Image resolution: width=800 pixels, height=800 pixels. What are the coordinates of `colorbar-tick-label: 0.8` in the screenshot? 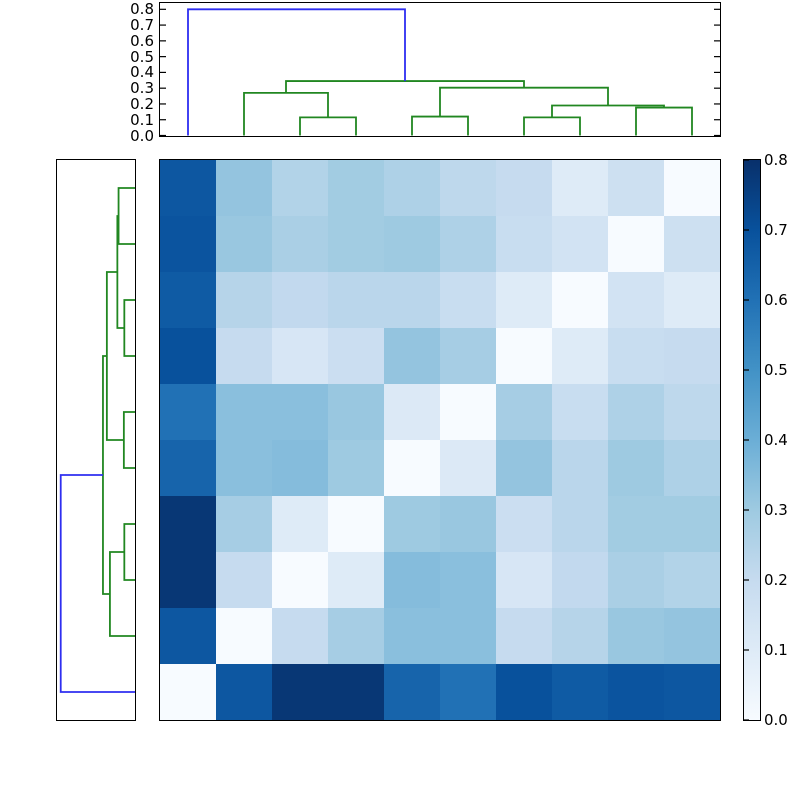 It's located at (776, 159).